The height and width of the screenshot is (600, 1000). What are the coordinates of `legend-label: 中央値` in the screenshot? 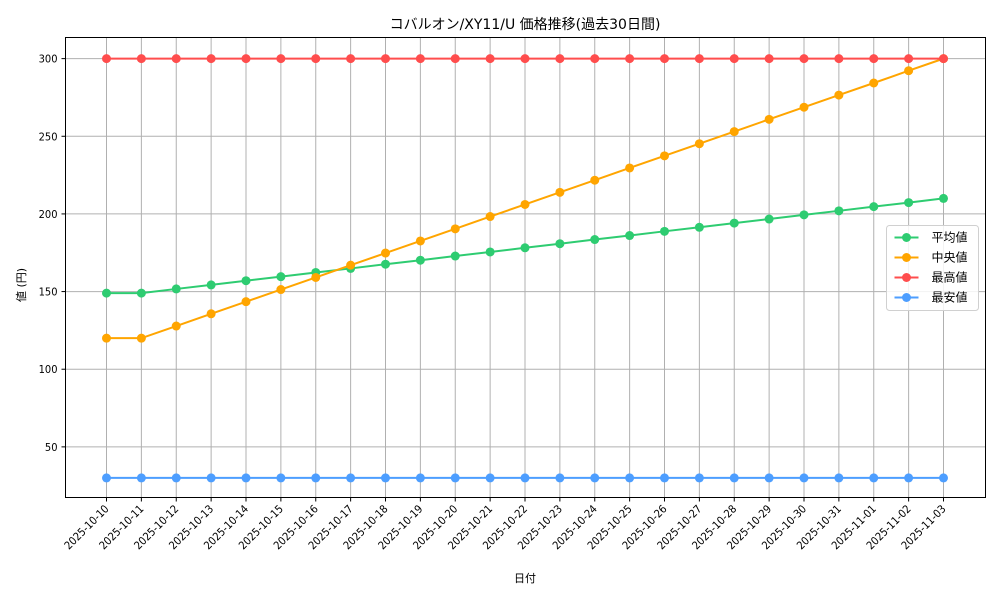 It's located at (950, 257).